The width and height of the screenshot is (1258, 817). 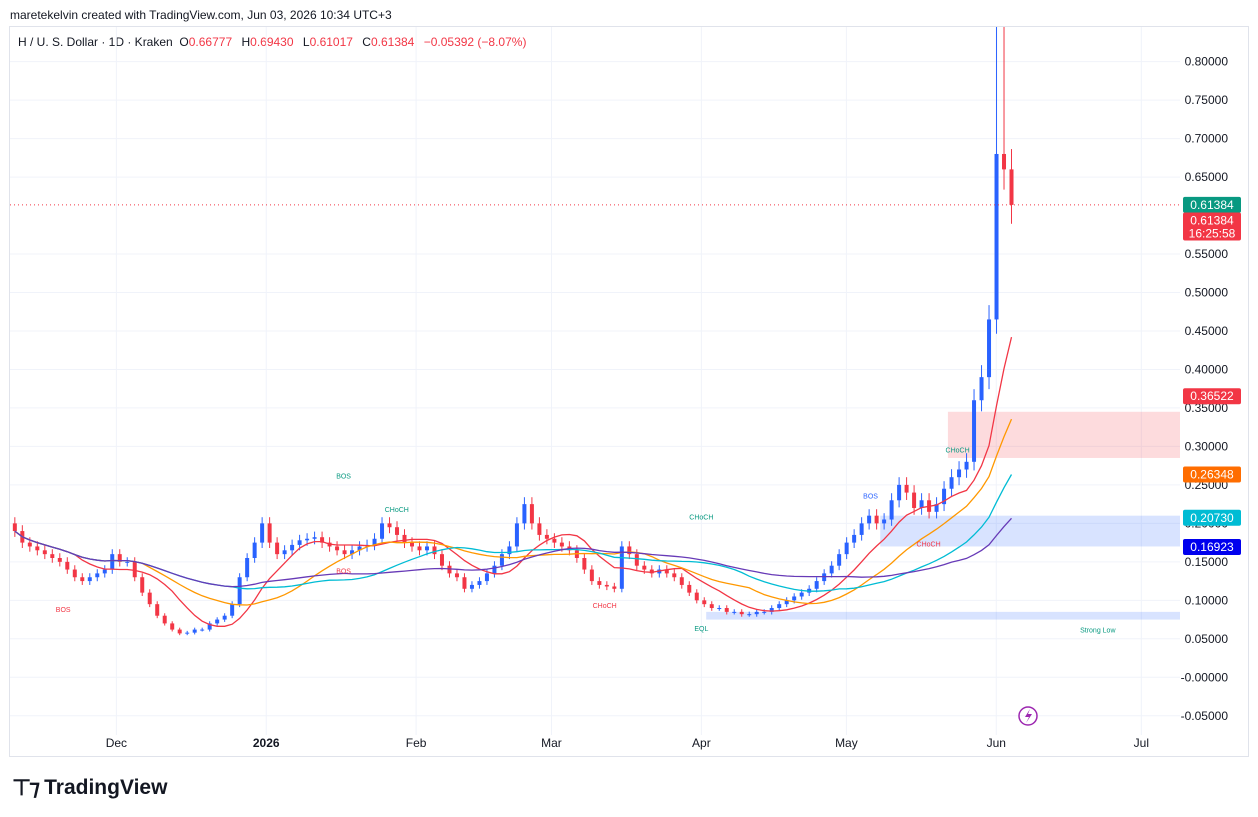 What do you see at coordinates (392, 42) in the screenshot?
I see `close-value: 0.61384` at bounding box center [392, 42].